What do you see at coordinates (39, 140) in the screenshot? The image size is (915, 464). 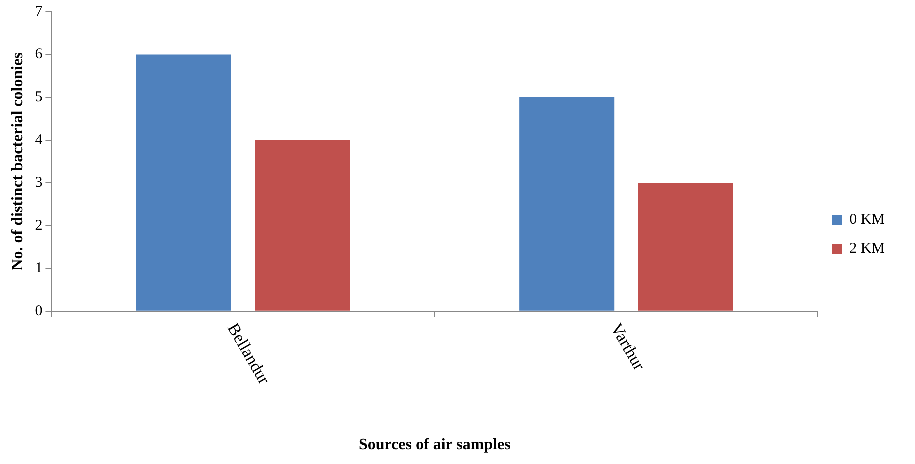 I see `y-tick-label: 4` at bounding box center [39, 140].